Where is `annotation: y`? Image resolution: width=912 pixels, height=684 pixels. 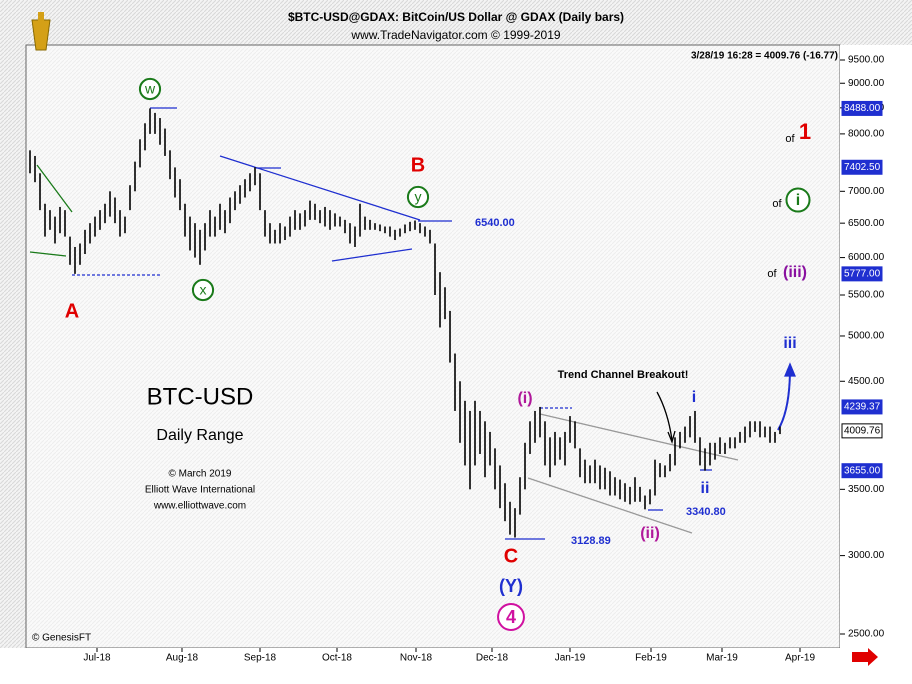 annotation: y is located at coordinates (418, 197).